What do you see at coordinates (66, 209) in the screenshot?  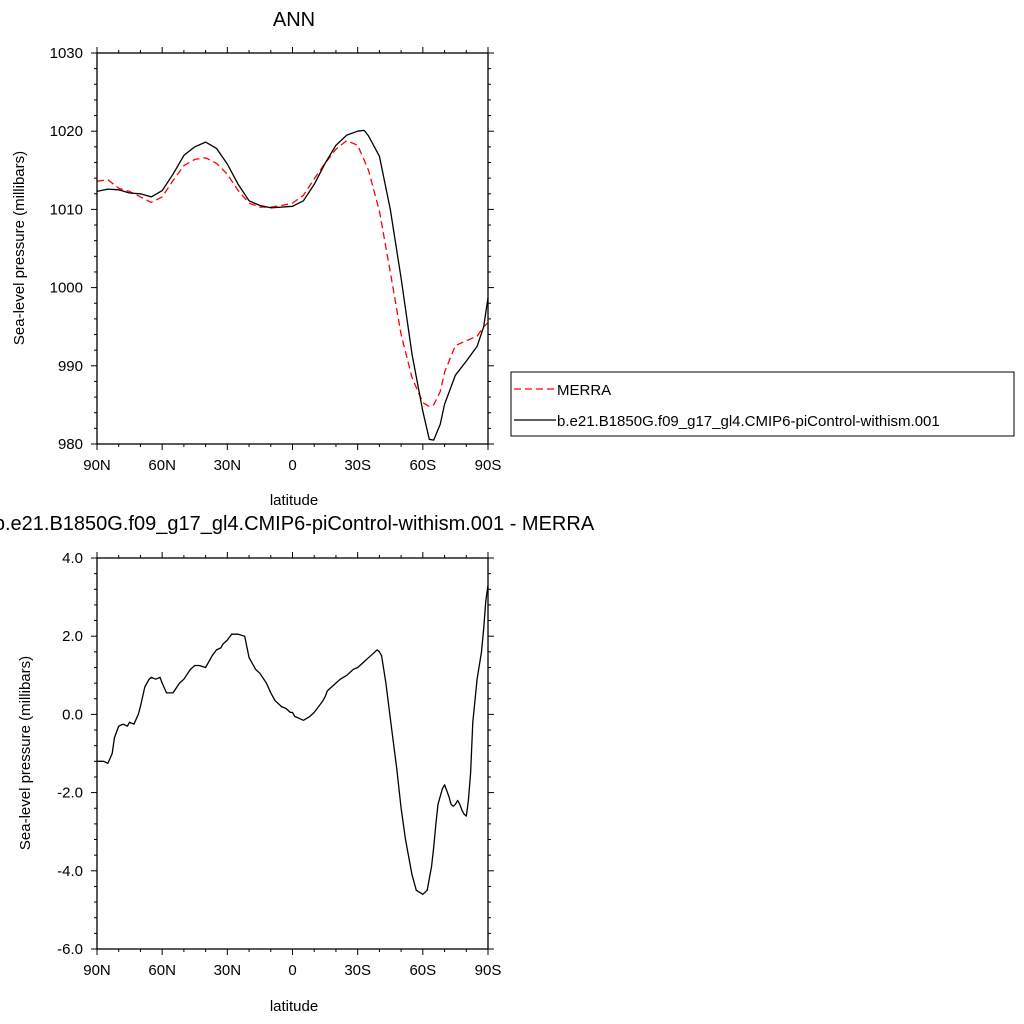 I see `y-tick-label: 1010` at bounding box center [66, 209].